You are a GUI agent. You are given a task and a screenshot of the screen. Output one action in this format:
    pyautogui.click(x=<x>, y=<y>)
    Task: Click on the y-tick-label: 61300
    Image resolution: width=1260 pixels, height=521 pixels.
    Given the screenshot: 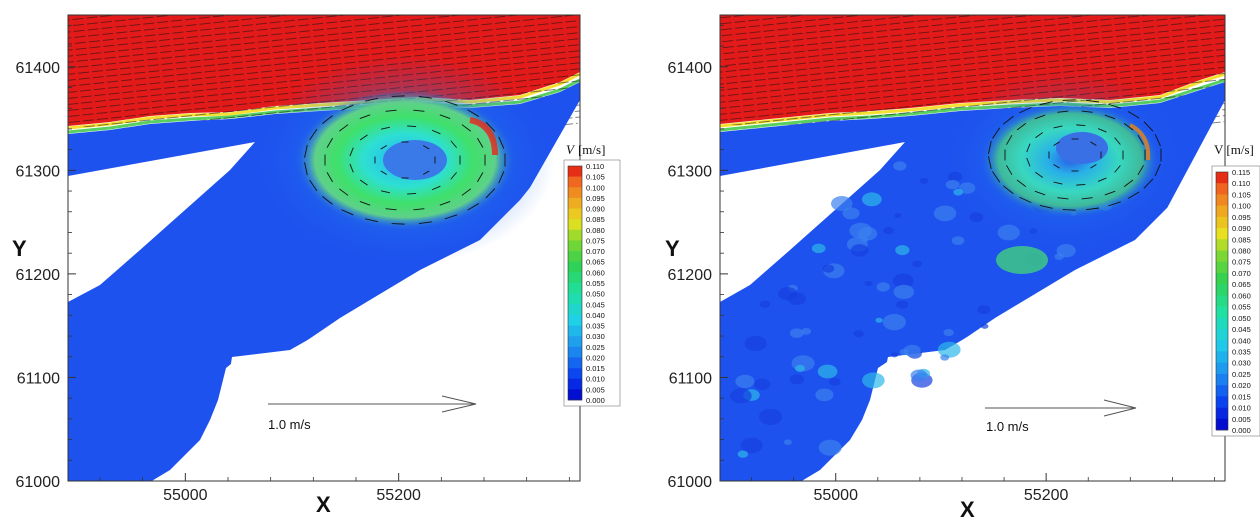 What is the action you would take?
    pyautogui.click(x=690, y=171)
    